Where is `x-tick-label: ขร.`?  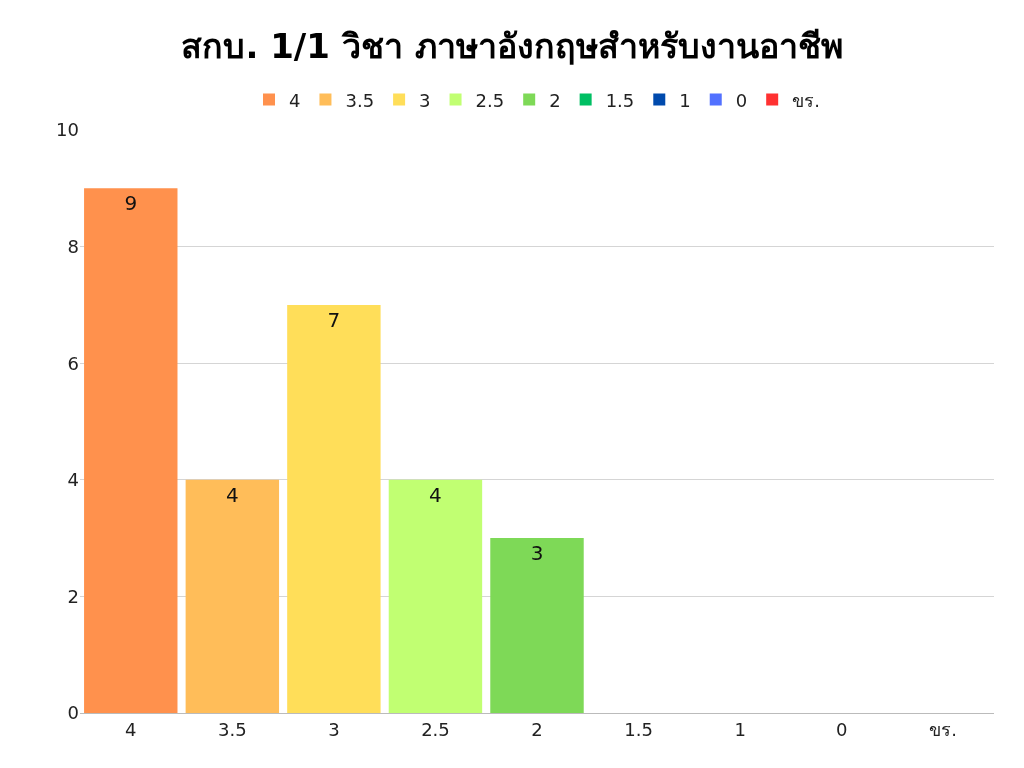 x-tick-label: ขร. is located at coordinates (943, 729).